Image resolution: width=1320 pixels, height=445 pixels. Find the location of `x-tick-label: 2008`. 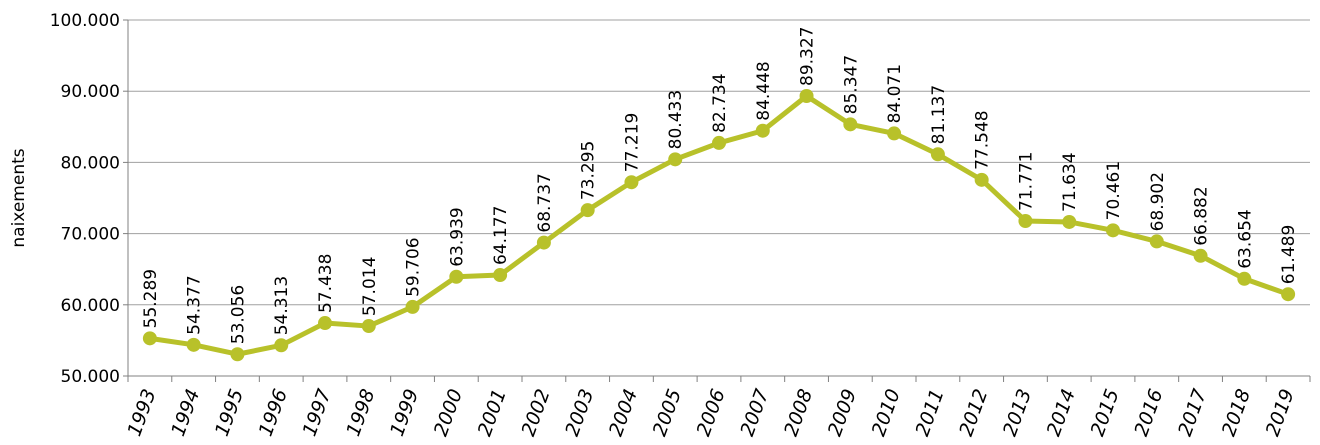

x-tick-label: 2008 is located at coordinates (798, 412).